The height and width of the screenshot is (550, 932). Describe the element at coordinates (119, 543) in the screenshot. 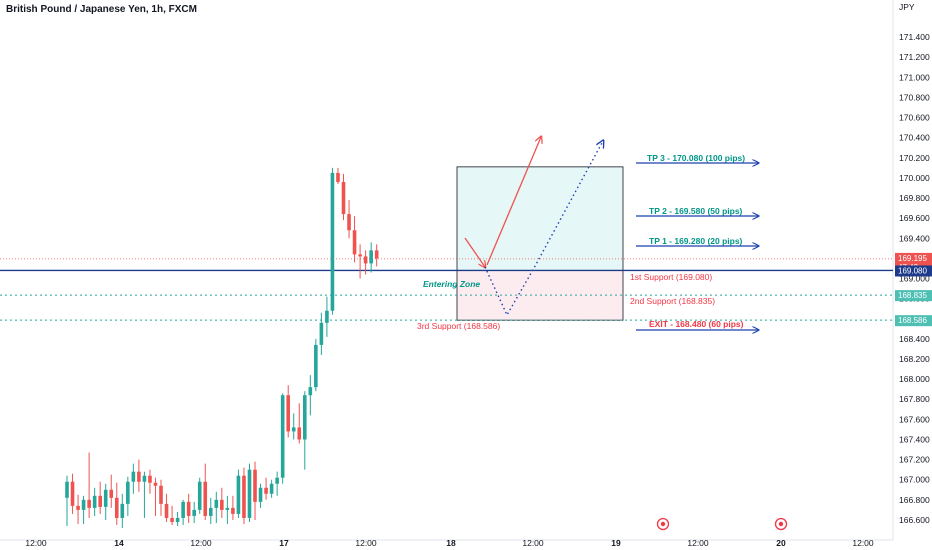

I see `x-tick-label: 14` at that location.